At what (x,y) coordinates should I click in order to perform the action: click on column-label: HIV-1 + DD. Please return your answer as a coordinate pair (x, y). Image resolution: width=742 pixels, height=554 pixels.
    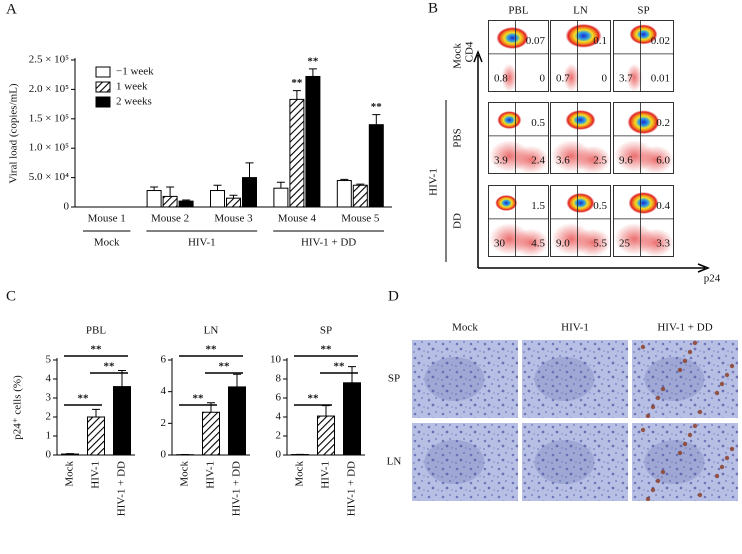
    Looking at the image, I should click on (684, 328).